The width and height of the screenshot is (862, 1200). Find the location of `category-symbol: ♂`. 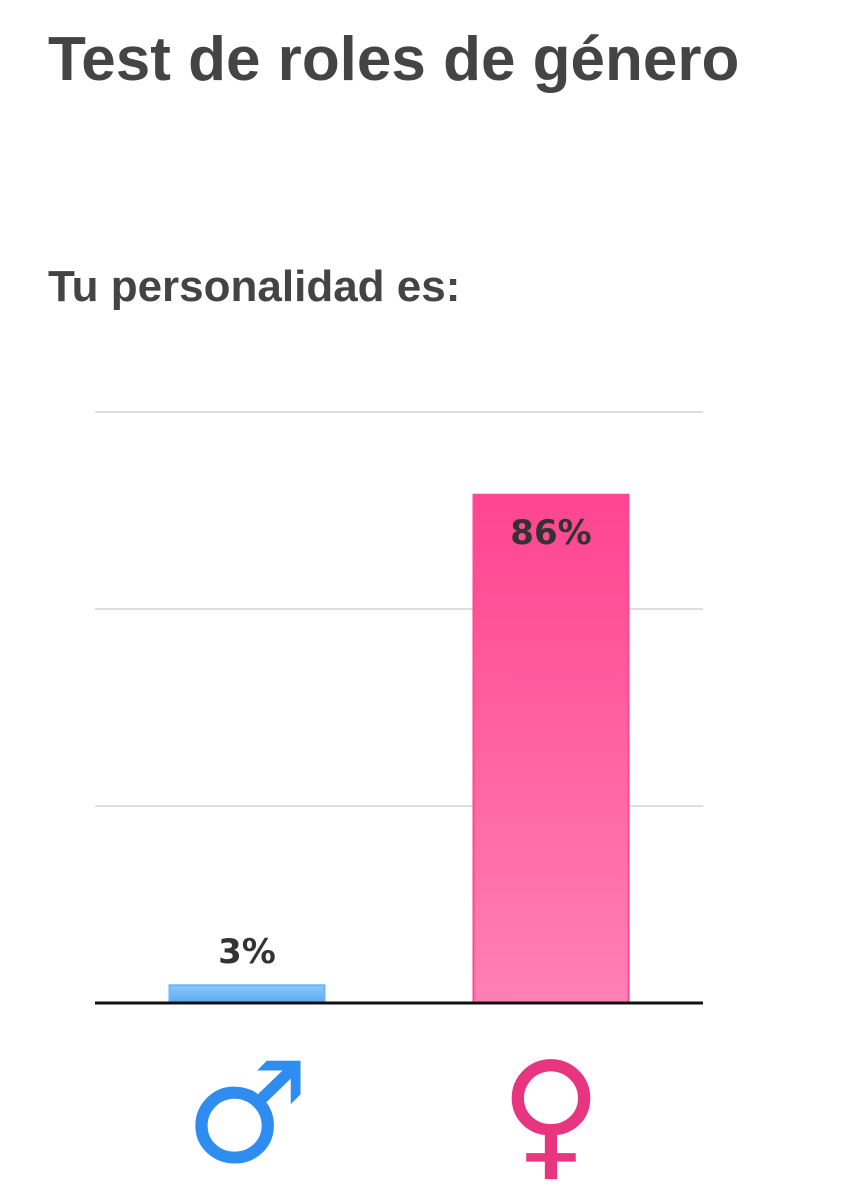

category-symbol: ♂ is located at coordinates (247, 1114).